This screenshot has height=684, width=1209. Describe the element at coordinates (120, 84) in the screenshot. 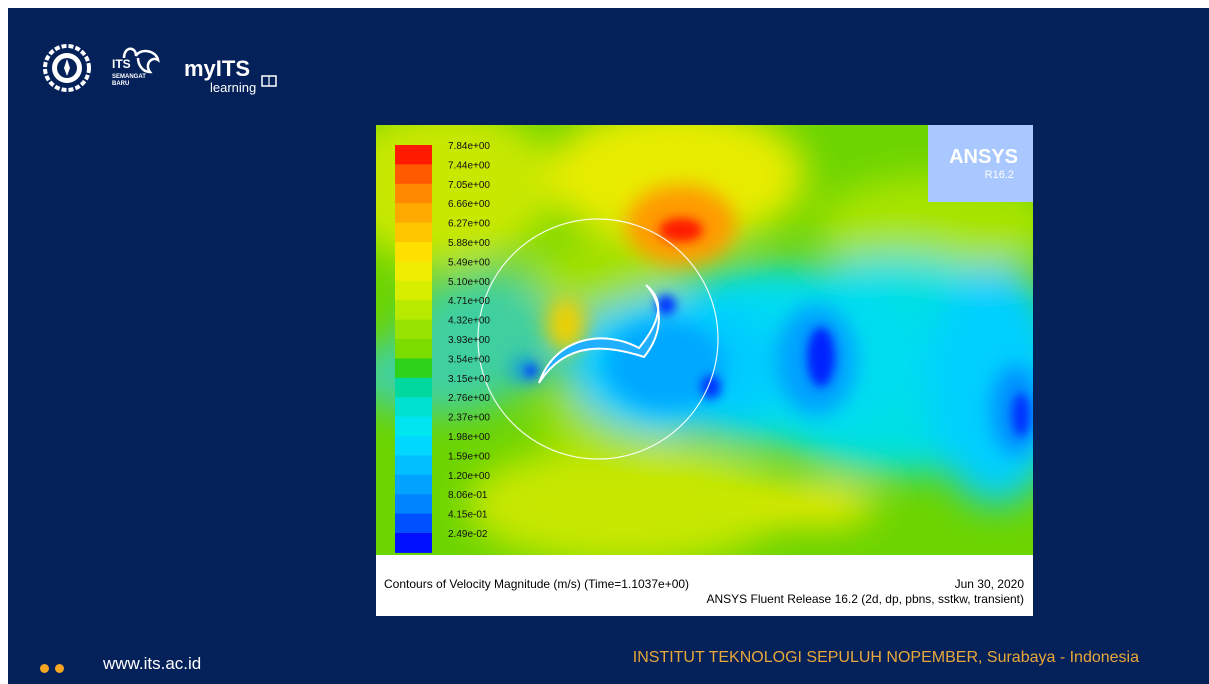

I see `svg-text: BARU` at that location.